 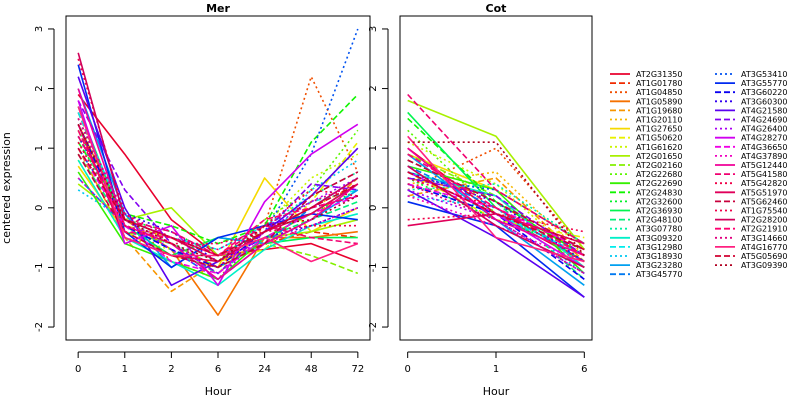 What do you see at coordinates (659, 129) in the screenshot?
I see `legend-entry: AT1G27650` at bounding box center [659, 129].